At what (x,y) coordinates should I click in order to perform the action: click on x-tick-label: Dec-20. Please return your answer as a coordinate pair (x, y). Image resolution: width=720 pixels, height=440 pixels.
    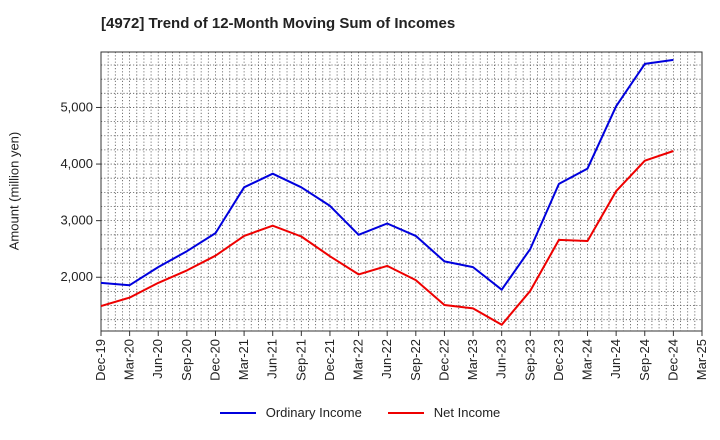
    Looking at the image, I should click on (214, 360).